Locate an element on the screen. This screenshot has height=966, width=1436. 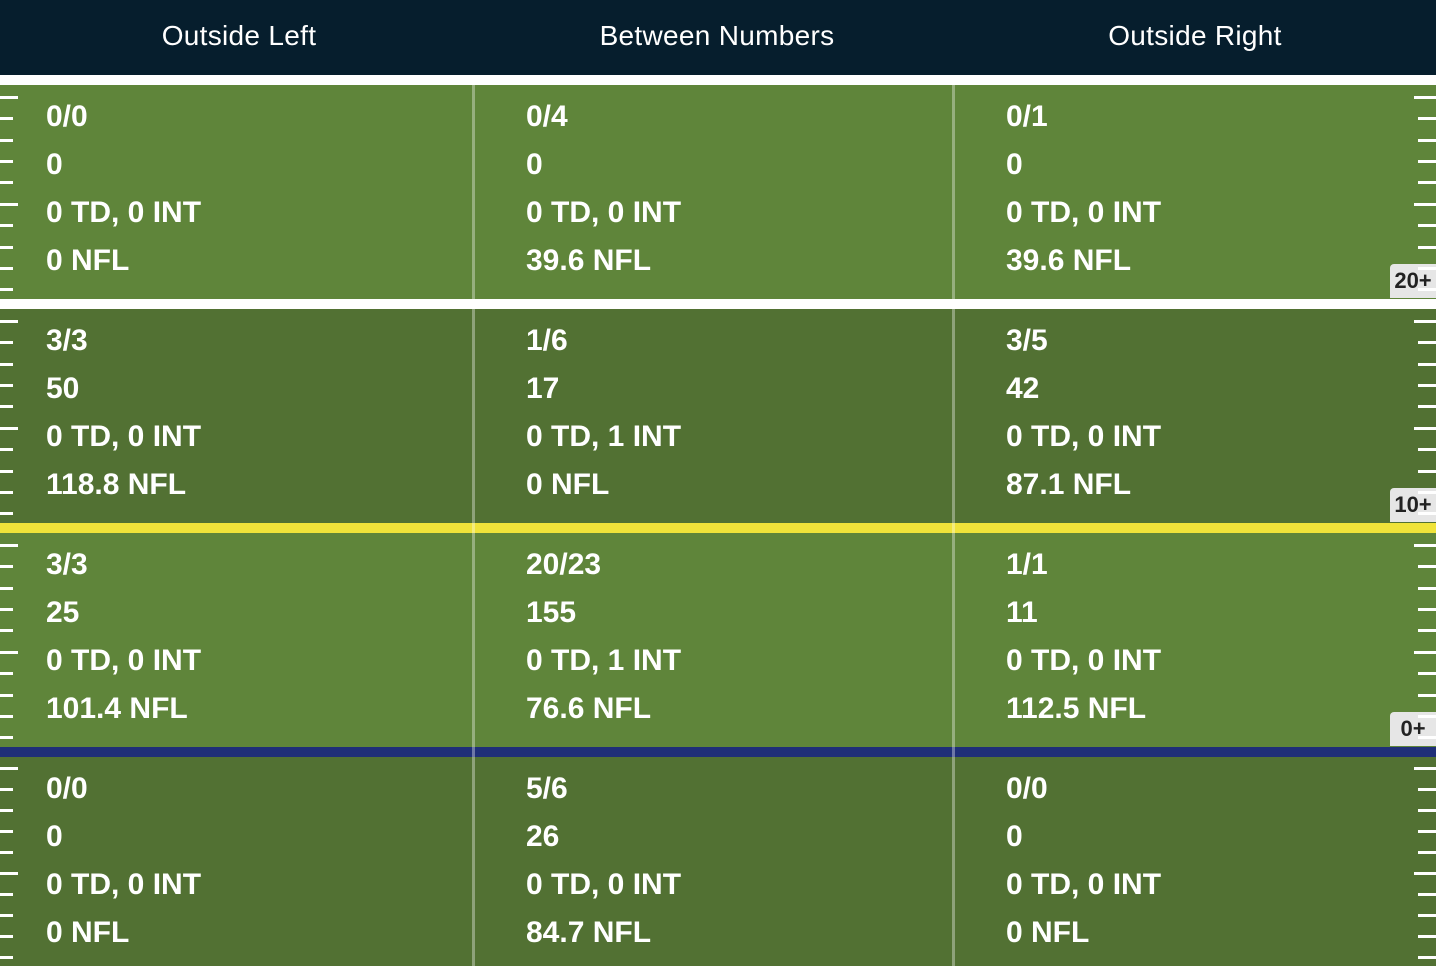
yards: 17 is located at coordinates (543, 388).